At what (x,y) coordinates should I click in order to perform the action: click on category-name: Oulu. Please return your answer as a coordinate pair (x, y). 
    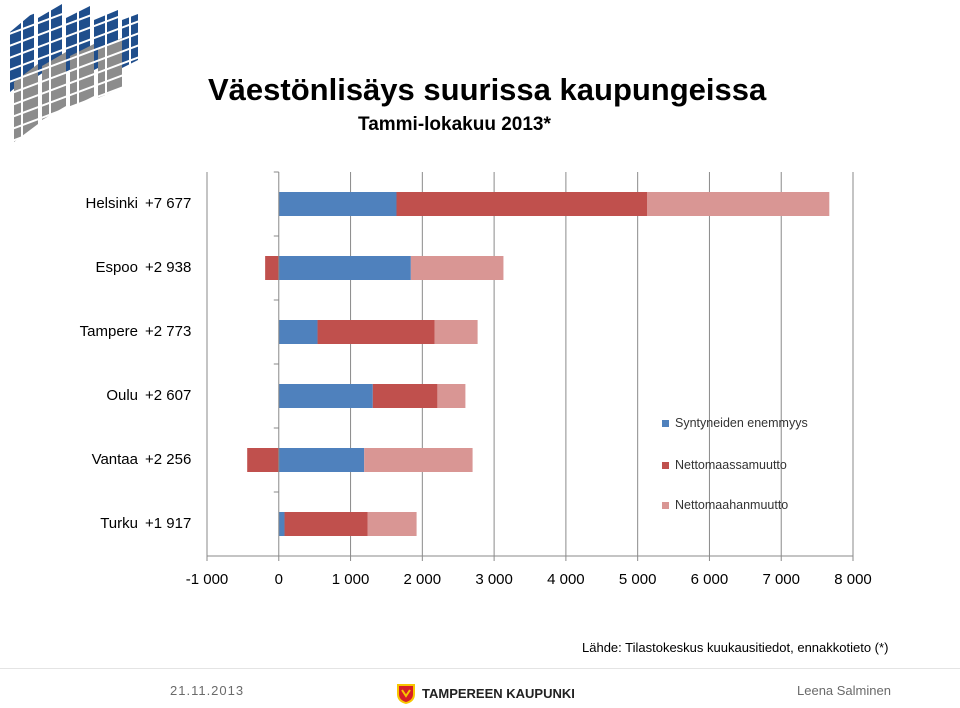
    Looking at the image, I should click on (122, 395).